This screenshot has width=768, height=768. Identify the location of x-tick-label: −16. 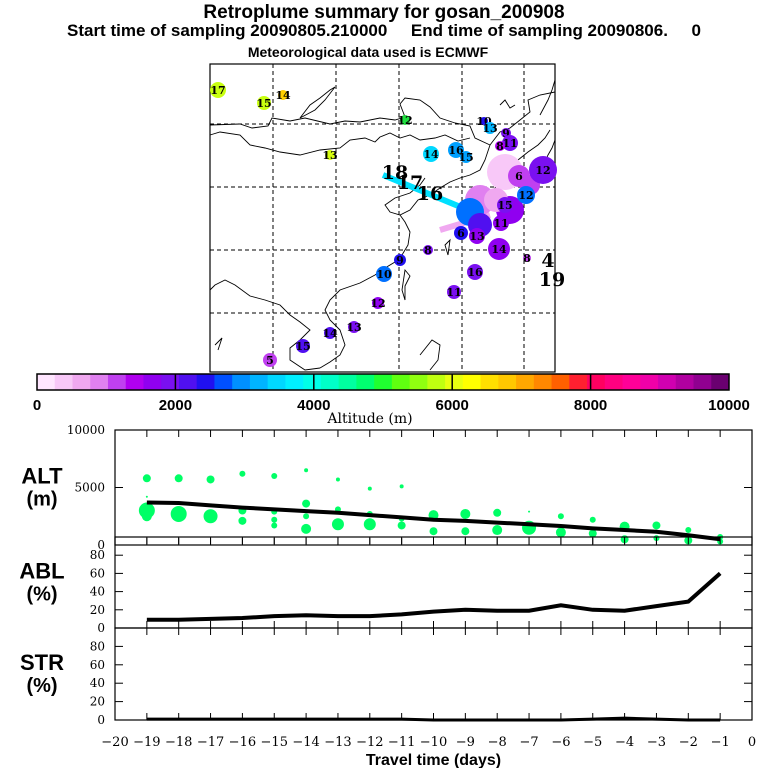
(242, 742).